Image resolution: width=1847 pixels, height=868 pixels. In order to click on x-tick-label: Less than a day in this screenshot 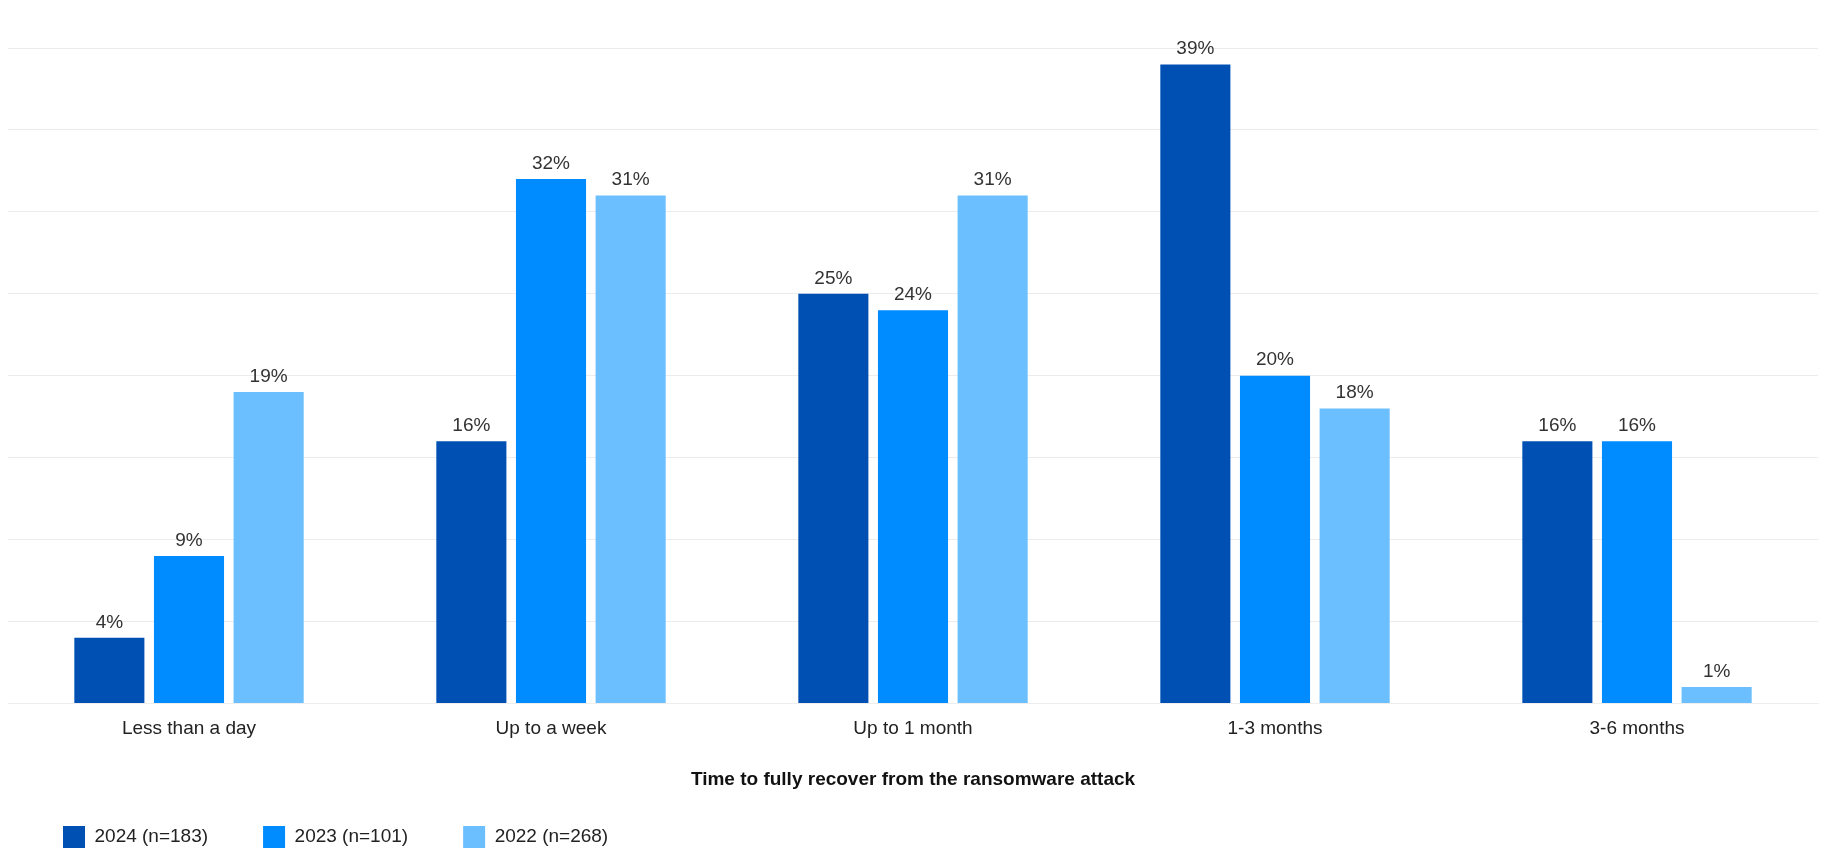, I will do `click(189, 728)`.